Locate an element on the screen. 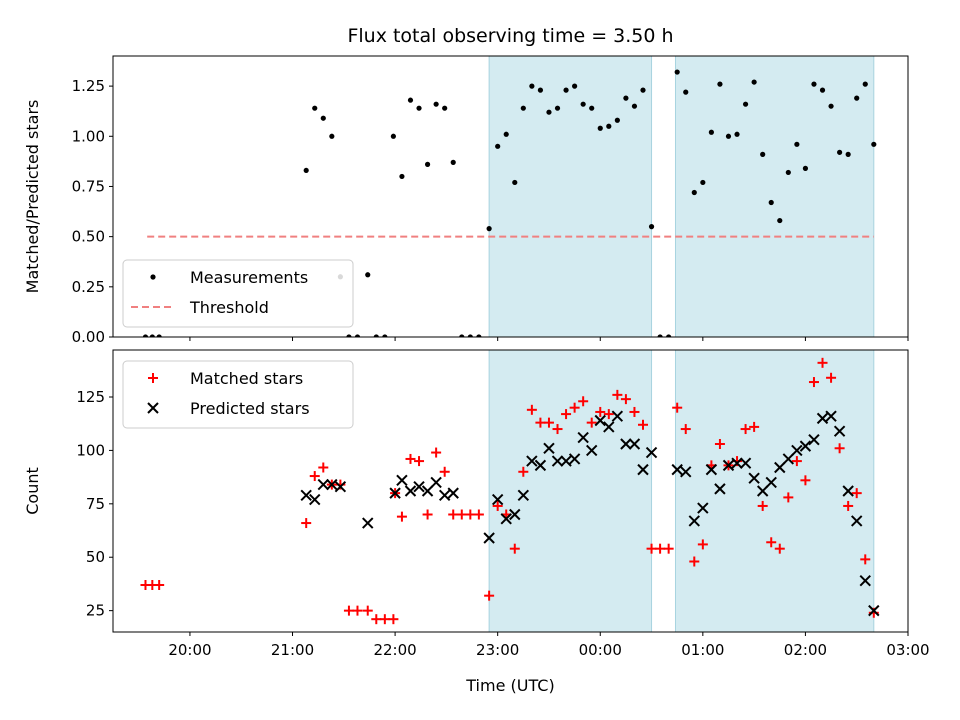  y-tick-label: 125 is located at coordinates (90, 397).